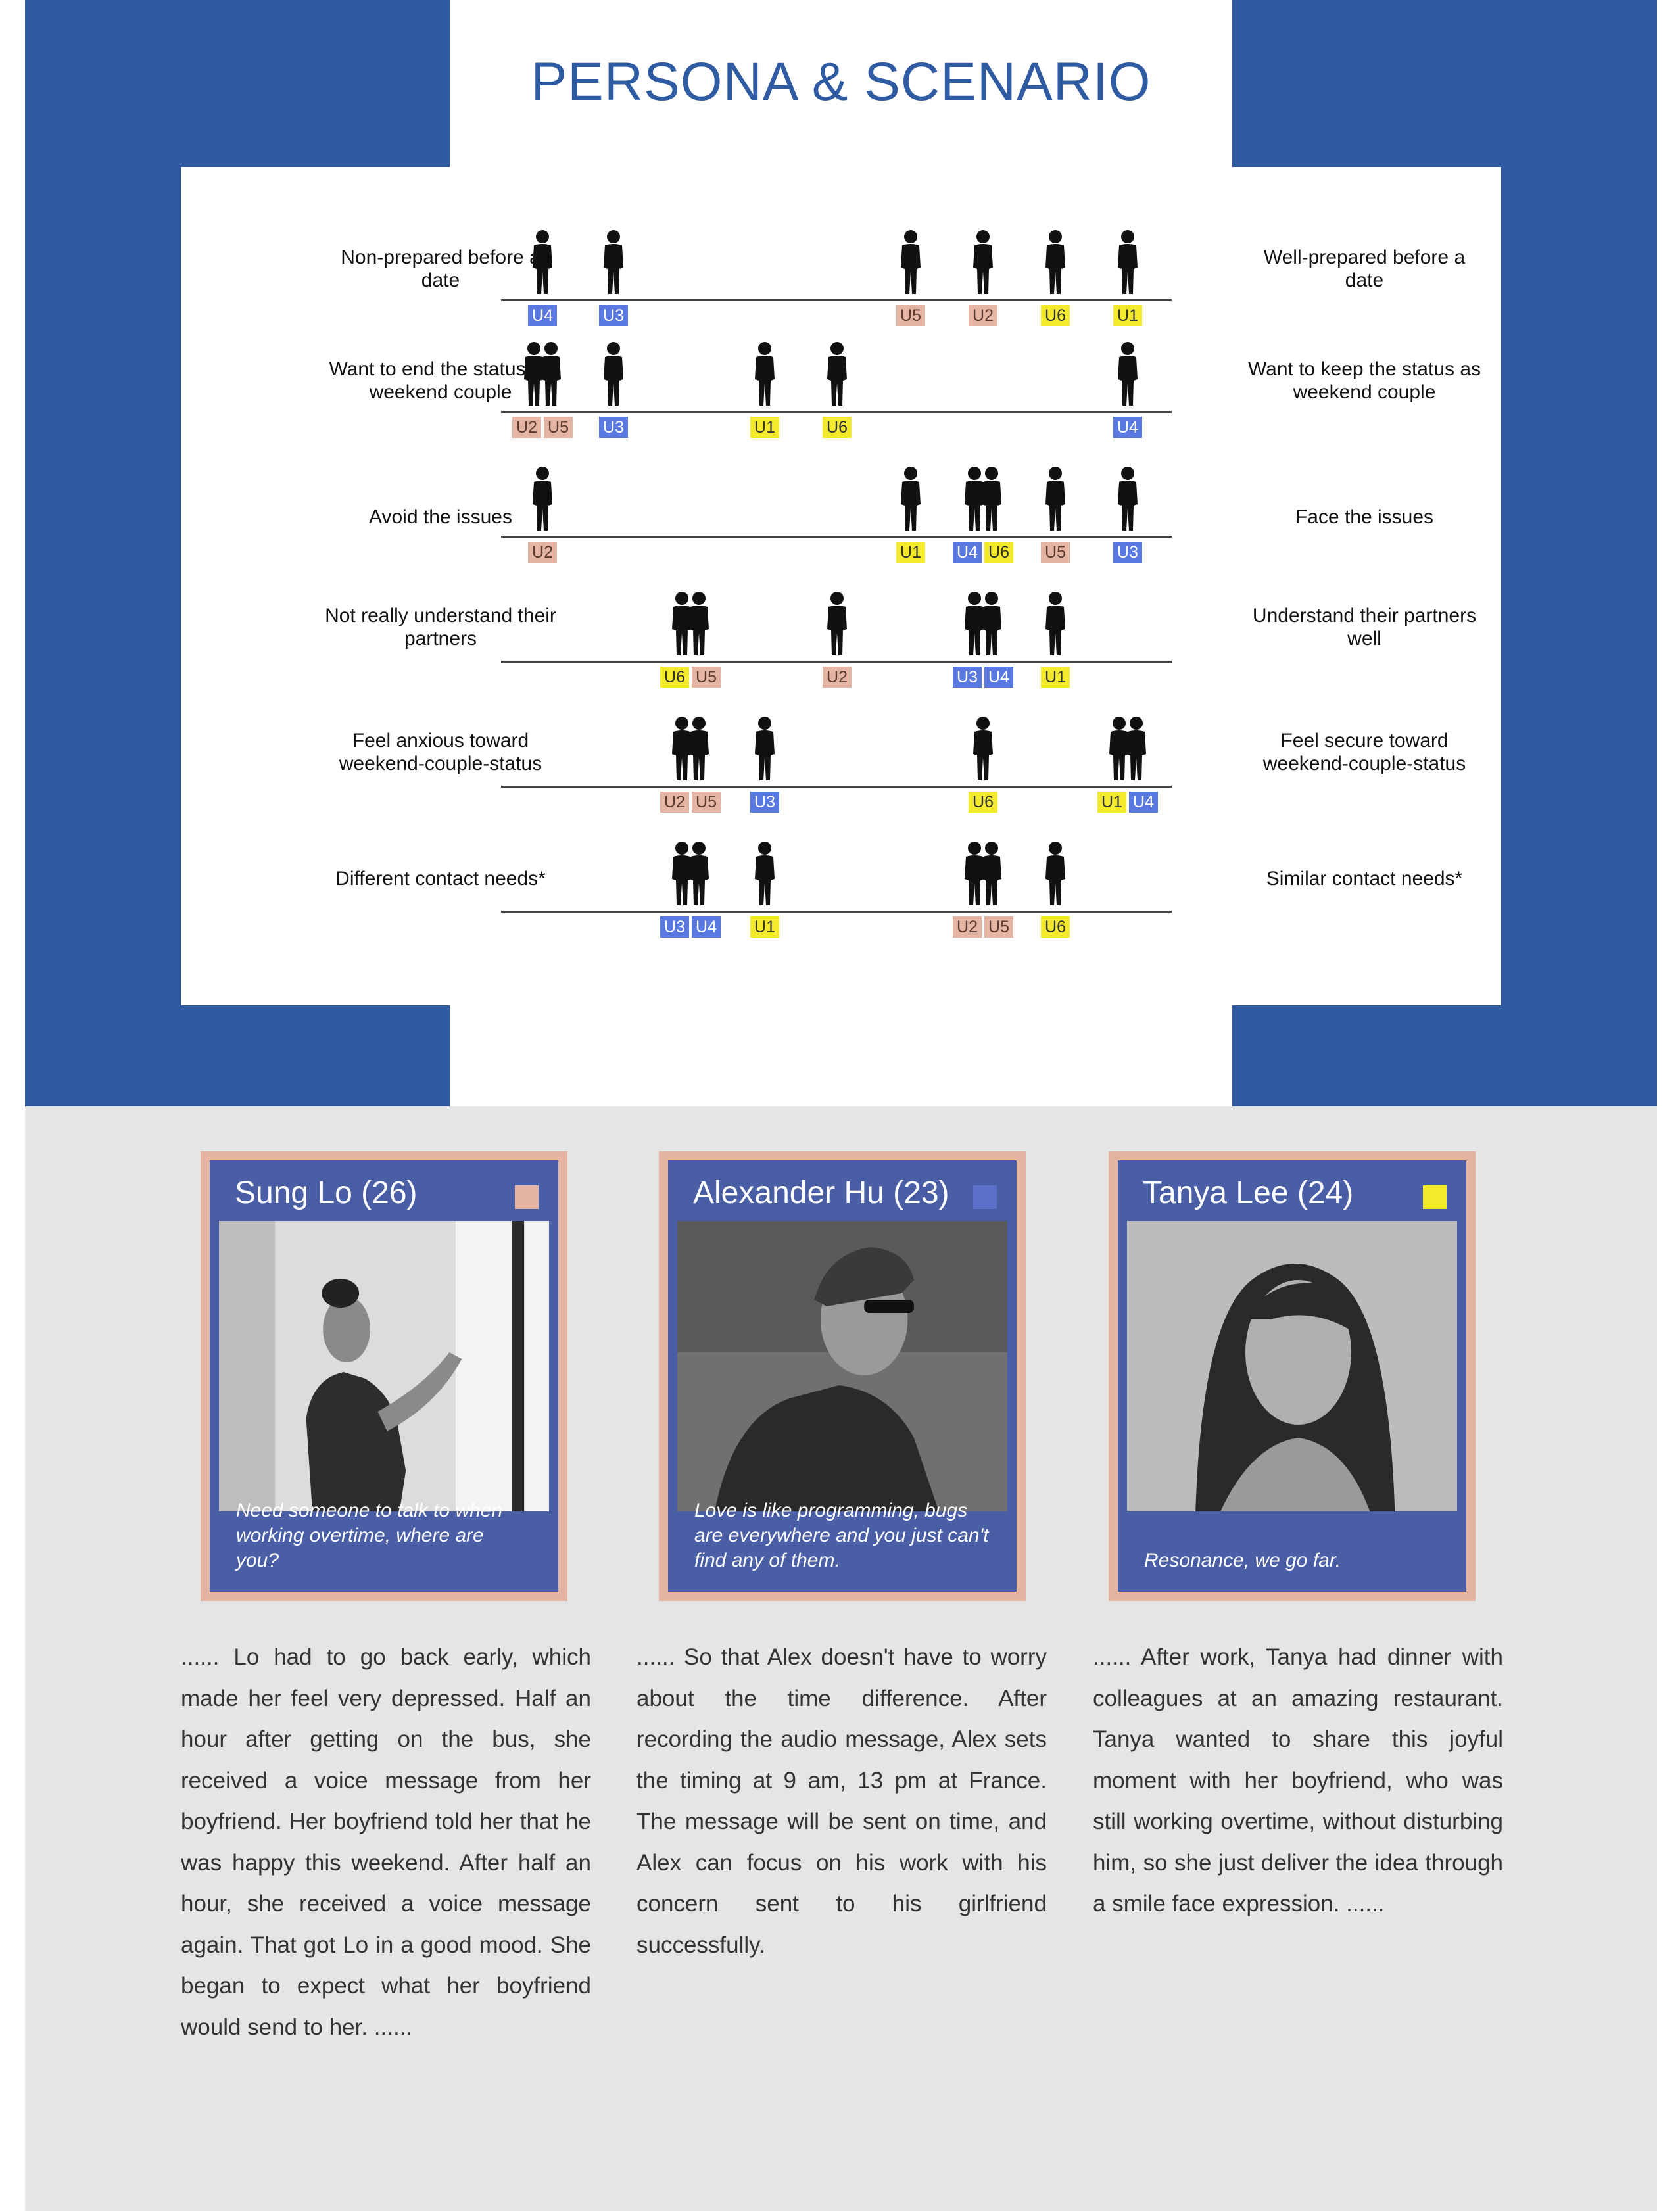 The width and height of the screenshot is (1680, 2211). I want to click on persona-name: Tanya Lee (24), so click(1248, 1193).